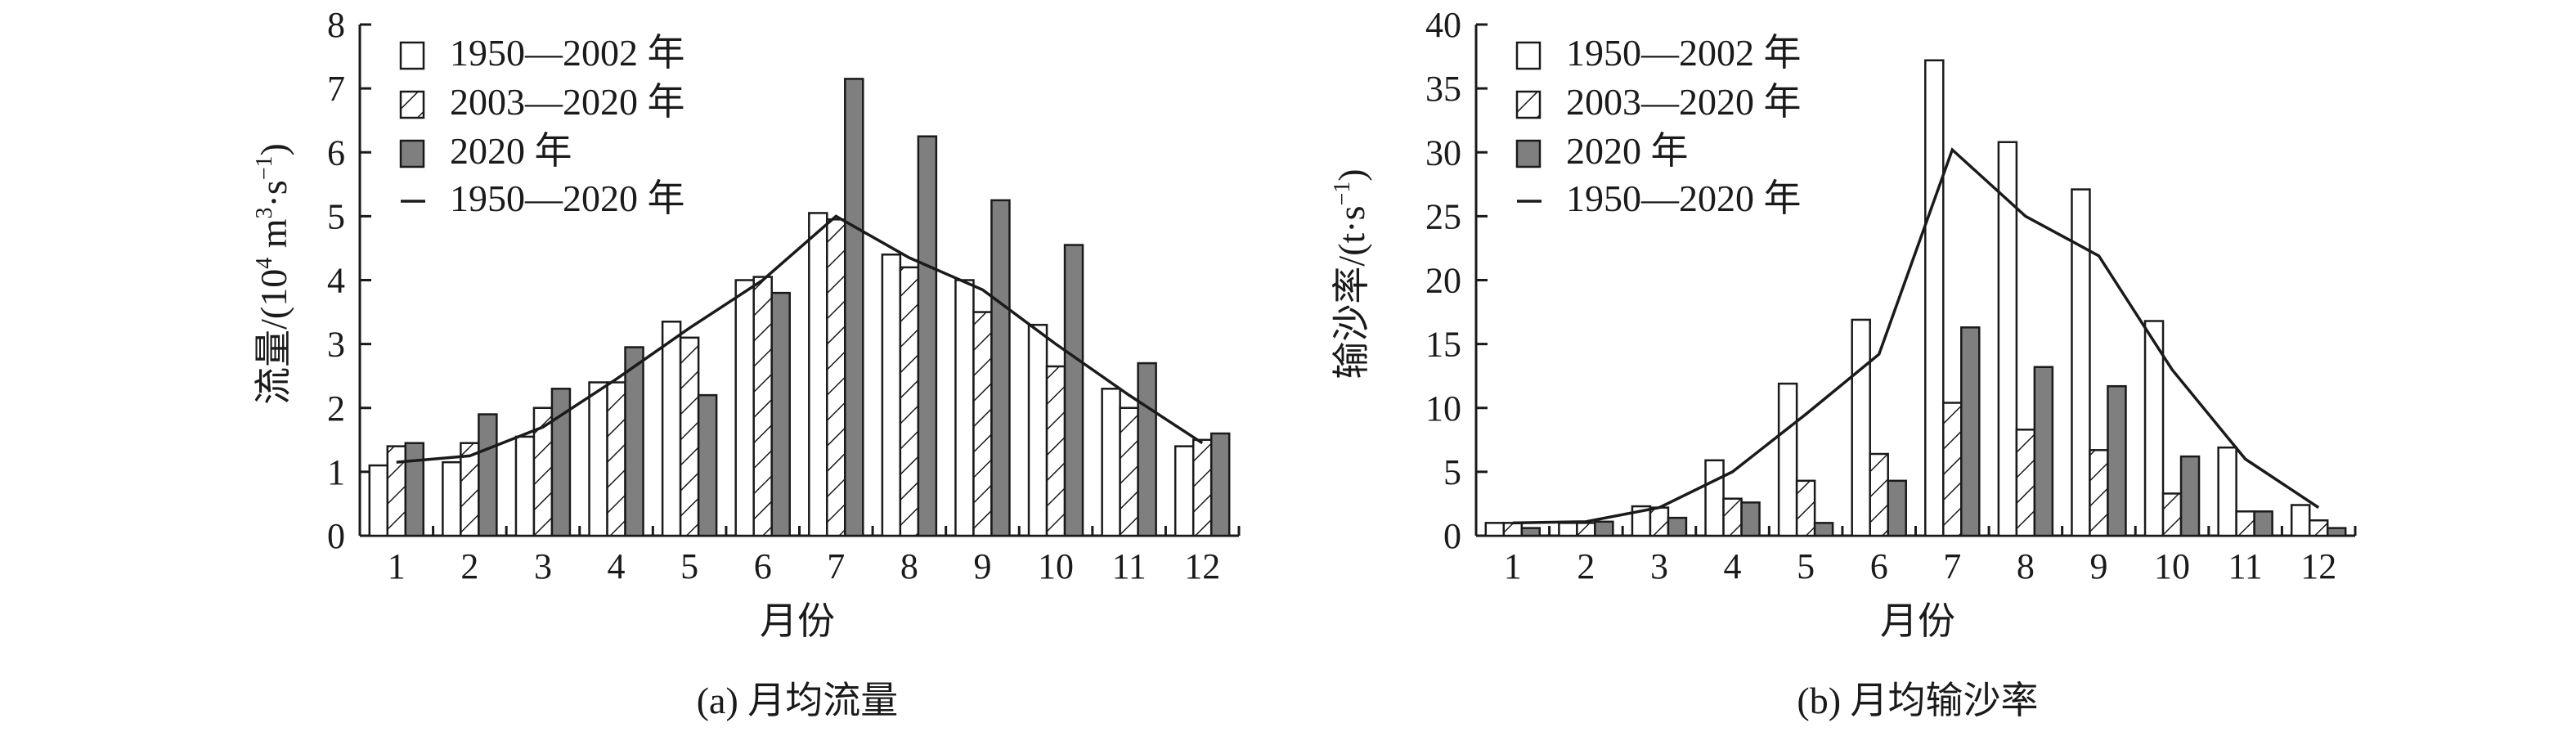 The height and width of the screenshot is (732, 2576). Describe the element at coordinates (412, 55) in the screenshot. I see `legend-swatch-white` at that location.